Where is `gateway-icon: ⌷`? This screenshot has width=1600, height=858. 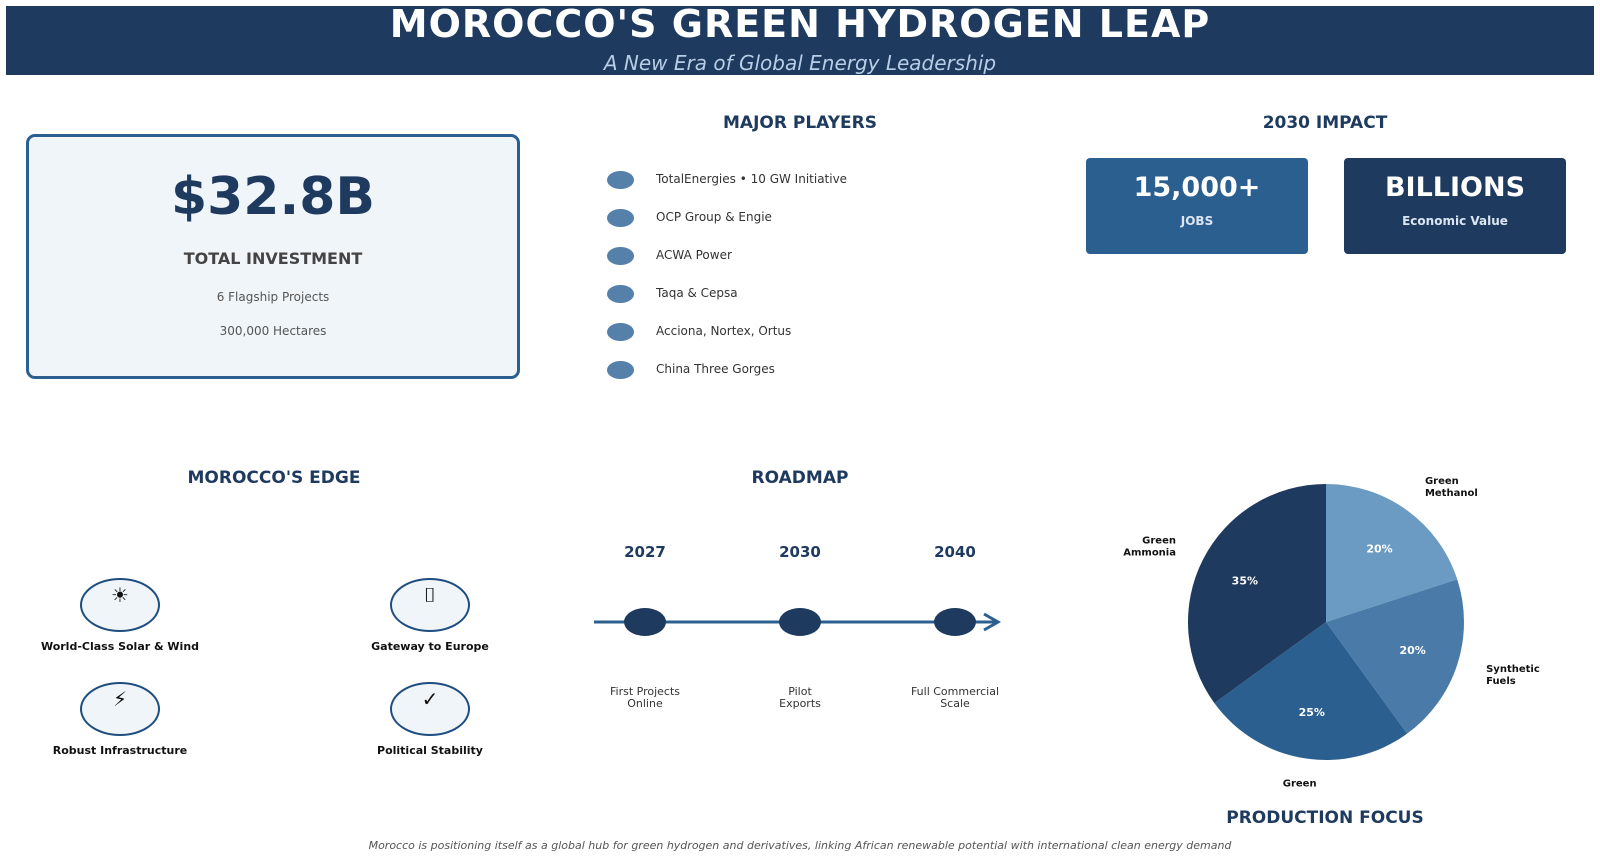 gateway-icon: ⌷ is located at coordinates (430, 605).